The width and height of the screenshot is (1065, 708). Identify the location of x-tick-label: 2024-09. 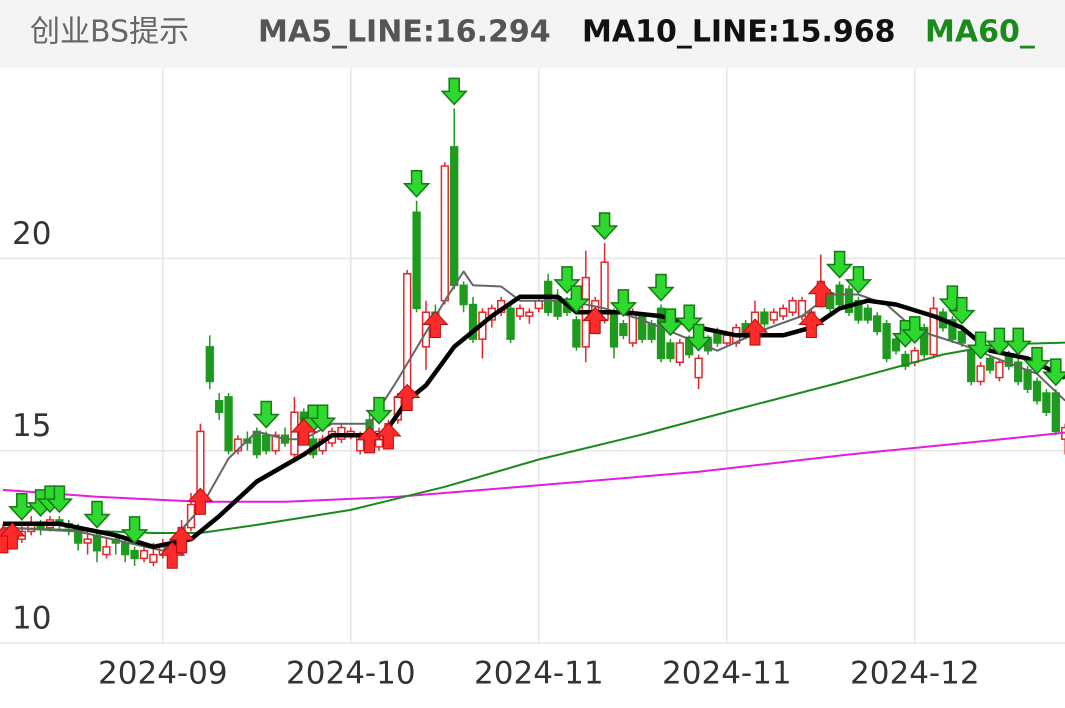
(163, 674).